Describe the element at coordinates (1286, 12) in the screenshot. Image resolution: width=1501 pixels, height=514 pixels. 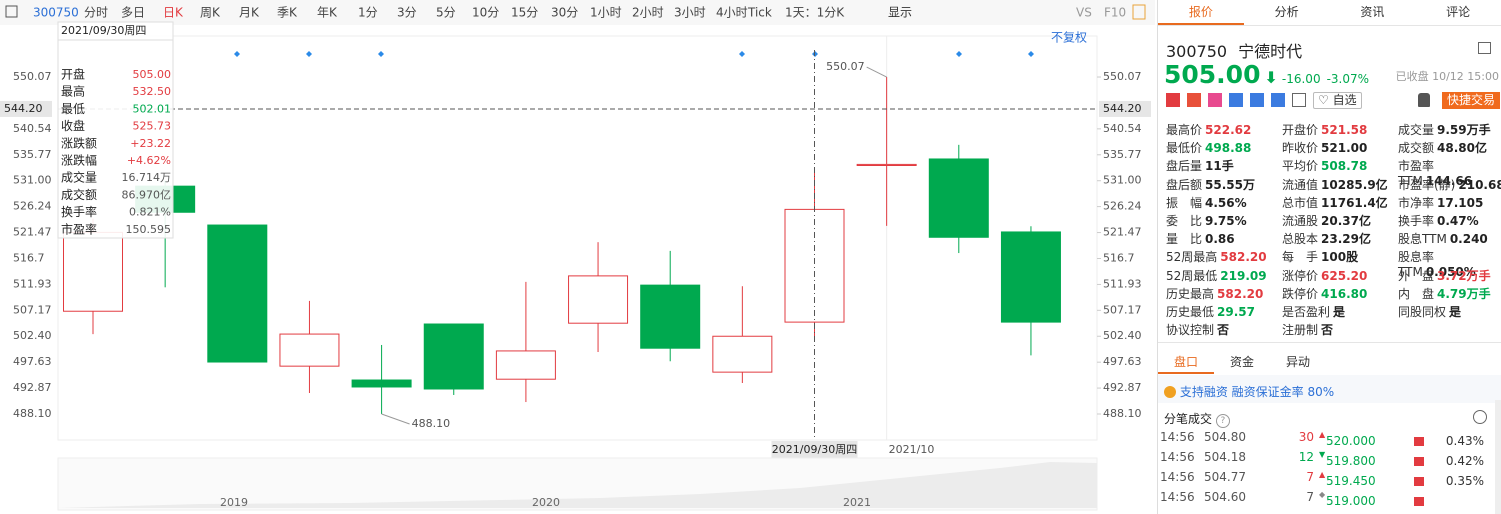
I see `quote-tab: 分析` at that location.